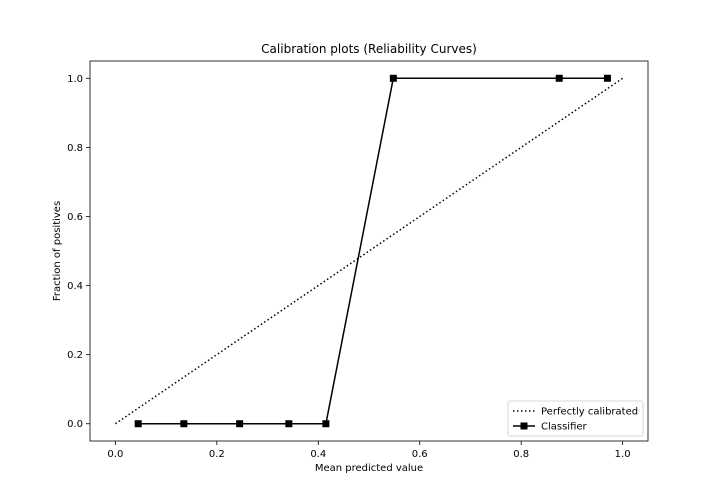 This screenshot has width=720, height=504. I want to click on x-tick-label: 0.6, so click(420, 454).